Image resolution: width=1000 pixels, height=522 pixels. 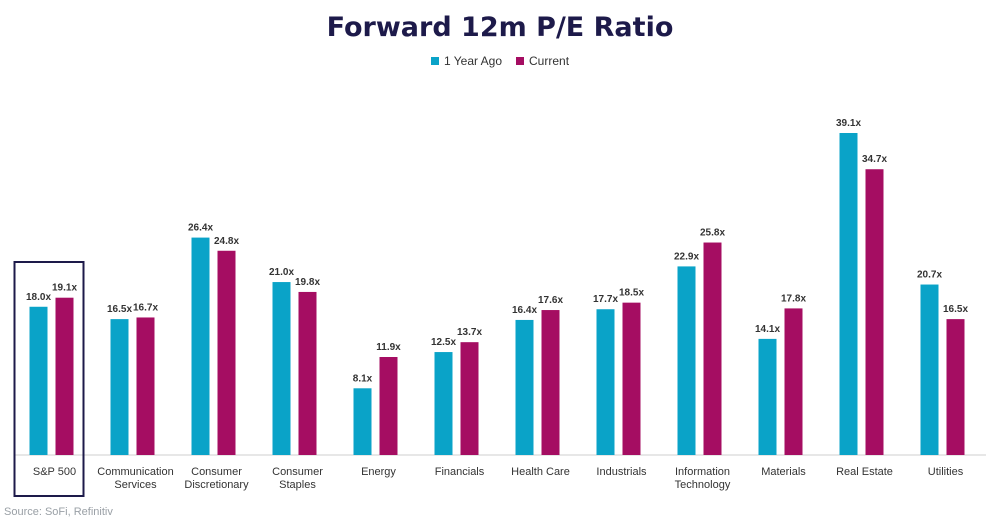 What do you see at coordinates (378, 472) in the screenshot?
I see `category-label: Energy` at bounding box center [378, 472].